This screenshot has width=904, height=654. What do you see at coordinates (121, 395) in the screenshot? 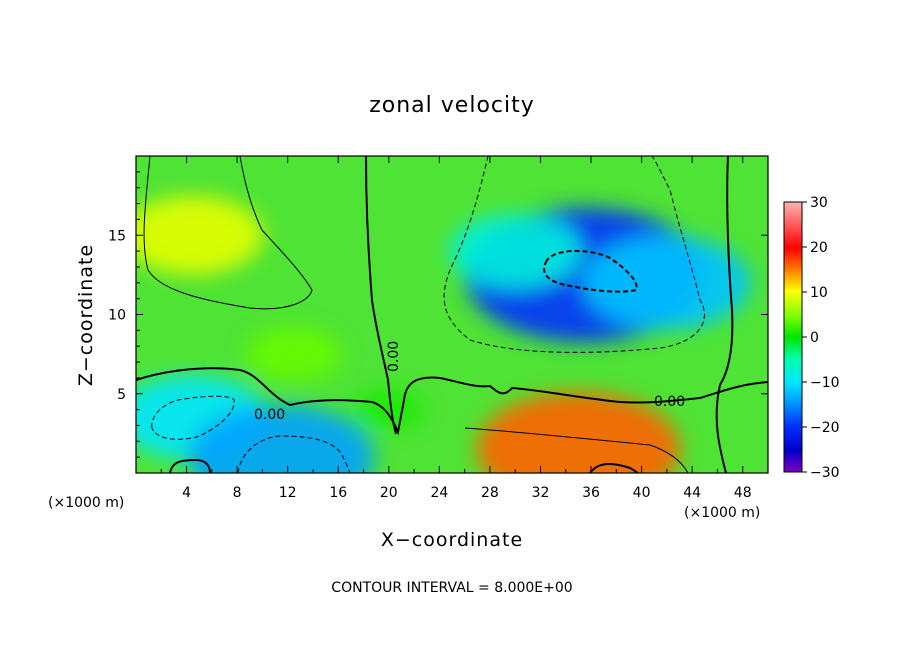
I see `y-tick-label: 5` at bounding box center [121, 395].